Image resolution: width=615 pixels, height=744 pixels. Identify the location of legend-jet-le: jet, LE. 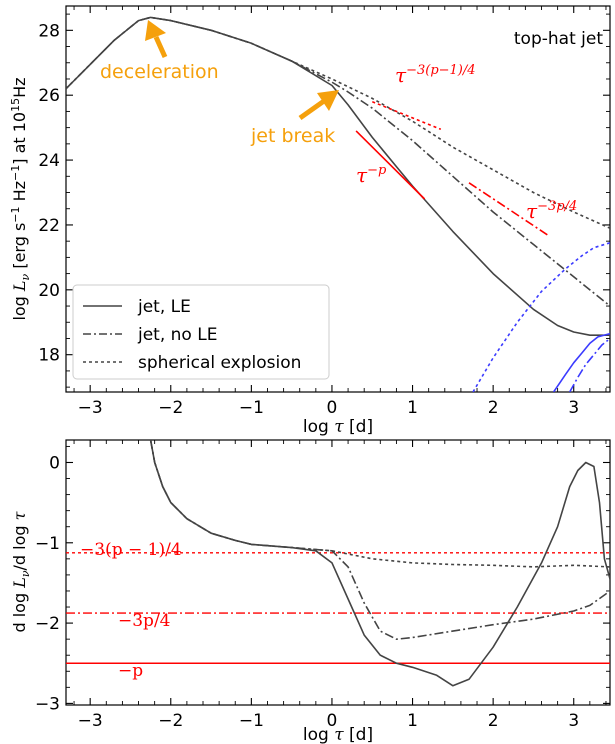
(164, 307).